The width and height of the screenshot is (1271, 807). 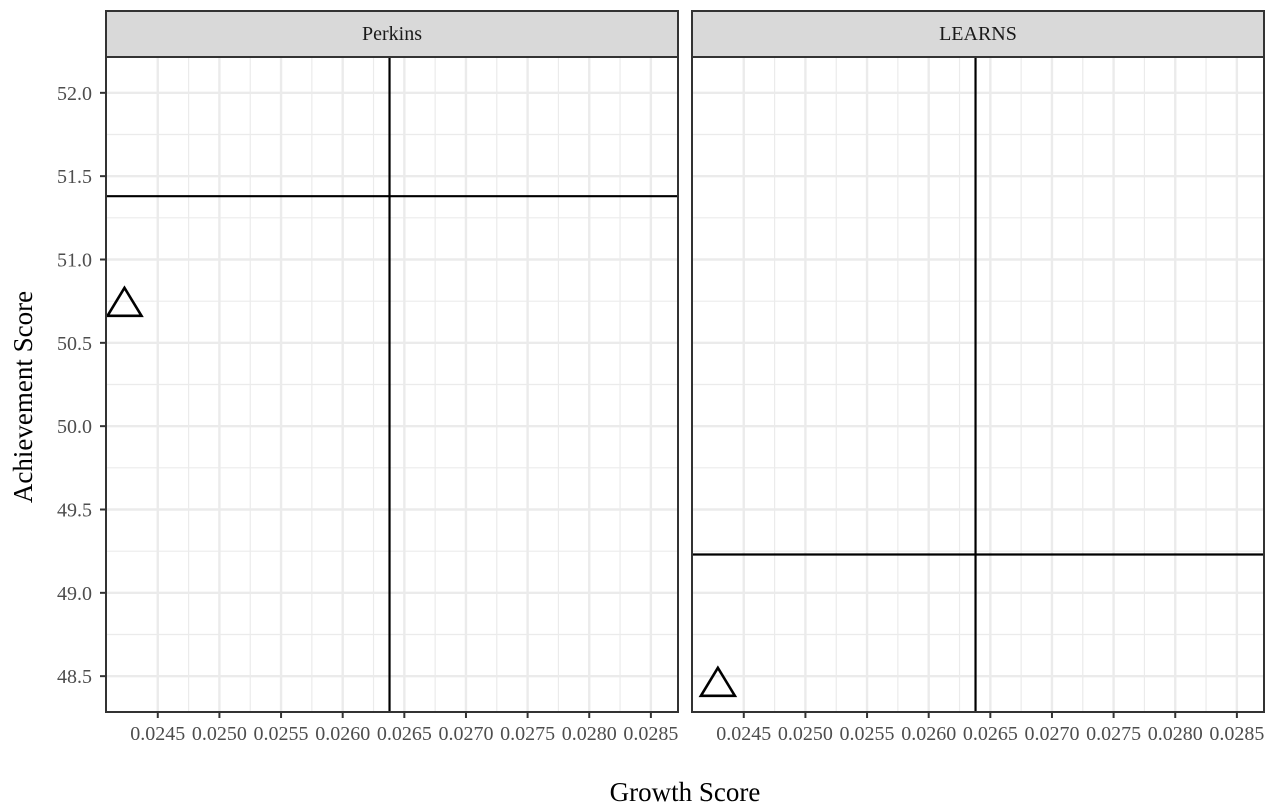 What do you see at coordinates (74, 427) in the screenshot?
I see `y-tick-label: 50.0` at bounding box center [74, 427].